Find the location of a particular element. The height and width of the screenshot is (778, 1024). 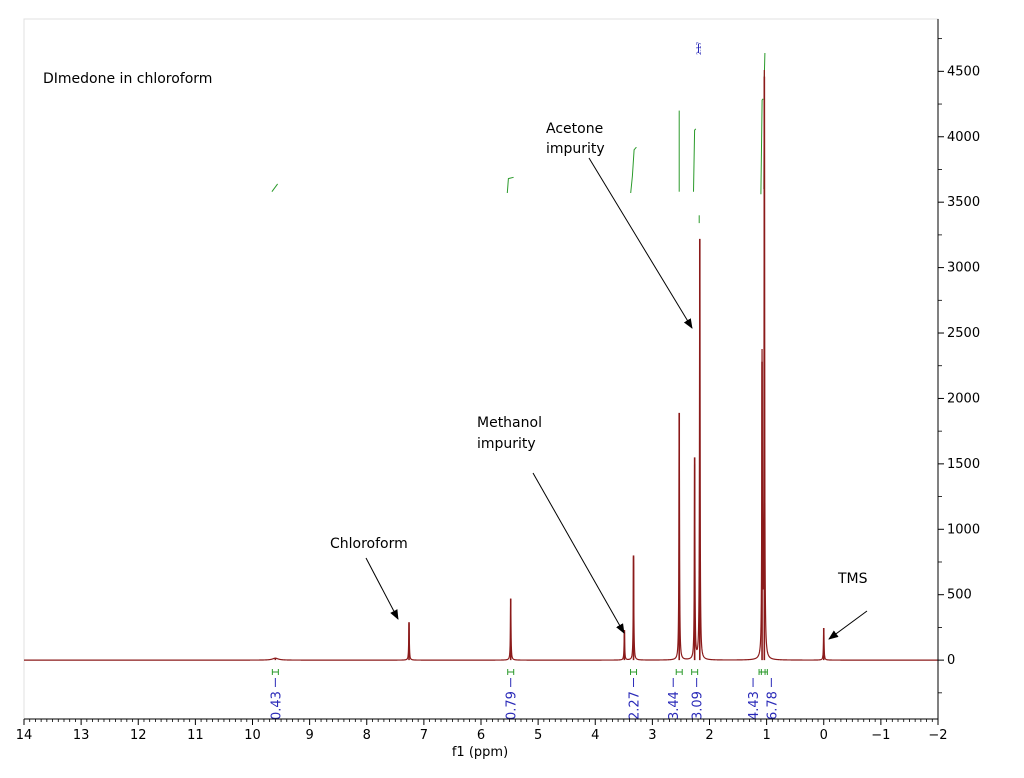

annotation-chloroform: Chloroform is located at coordinates (369, 544).